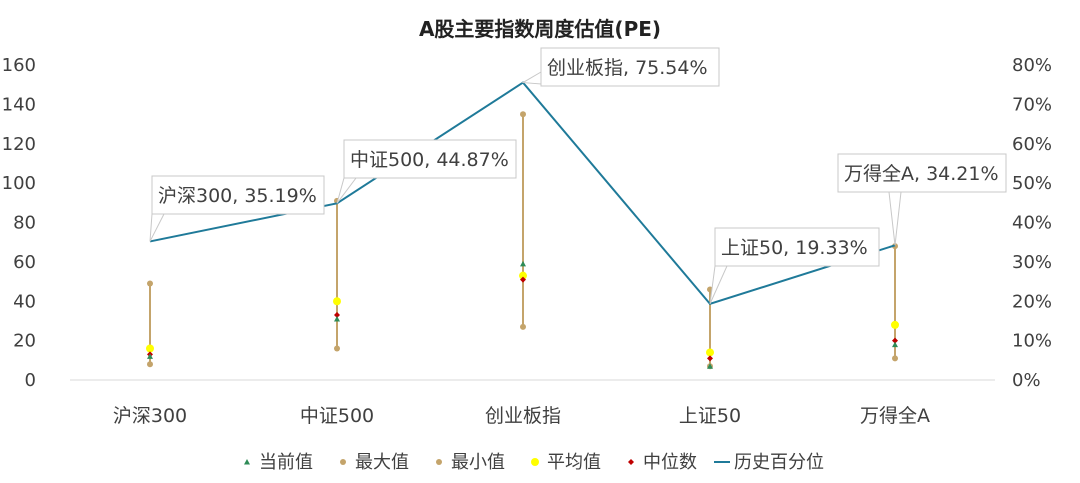 The width and height of the screenshot is (1080, 483). I want to click on data-label-callout: 沪深300, 35.19%, so click(237, 208).